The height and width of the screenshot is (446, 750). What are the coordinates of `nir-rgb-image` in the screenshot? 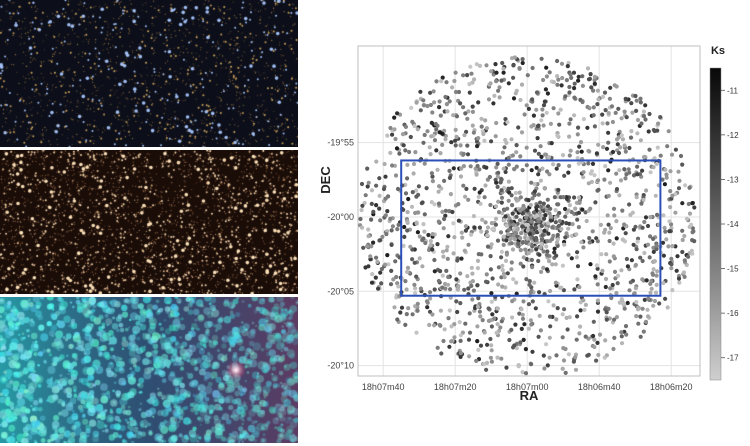 It's located at (149, 222).